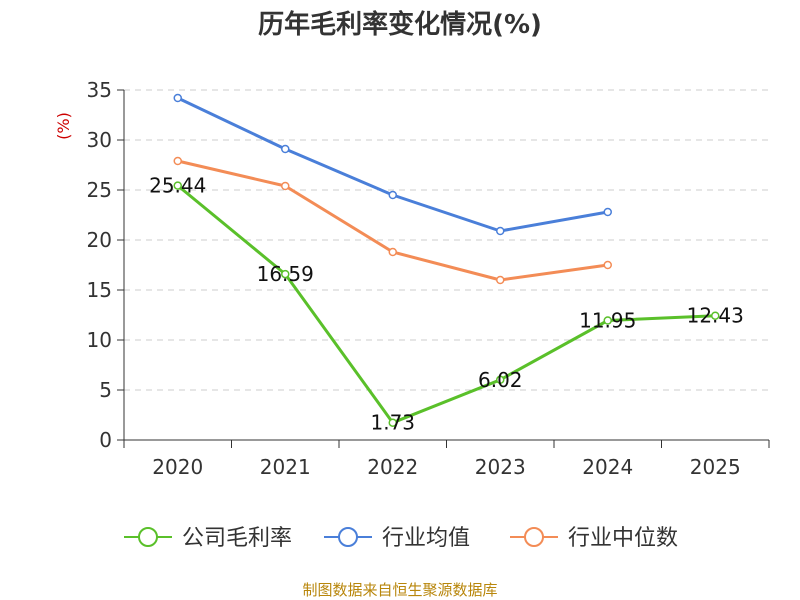  I want to click on data-point-1-2024, so click(607, 212).